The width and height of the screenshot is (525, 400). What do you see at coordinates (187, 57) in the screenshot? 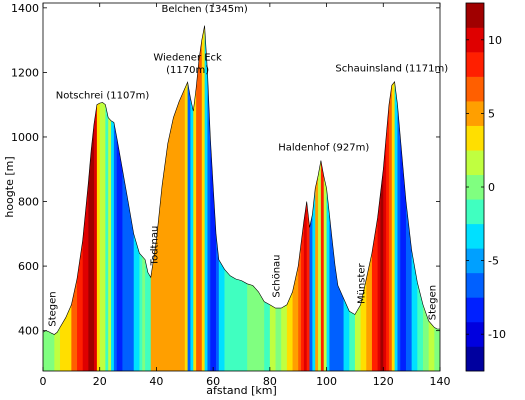
I see `pass-label: Wiedener Eck` at bounding box center [187, 57].